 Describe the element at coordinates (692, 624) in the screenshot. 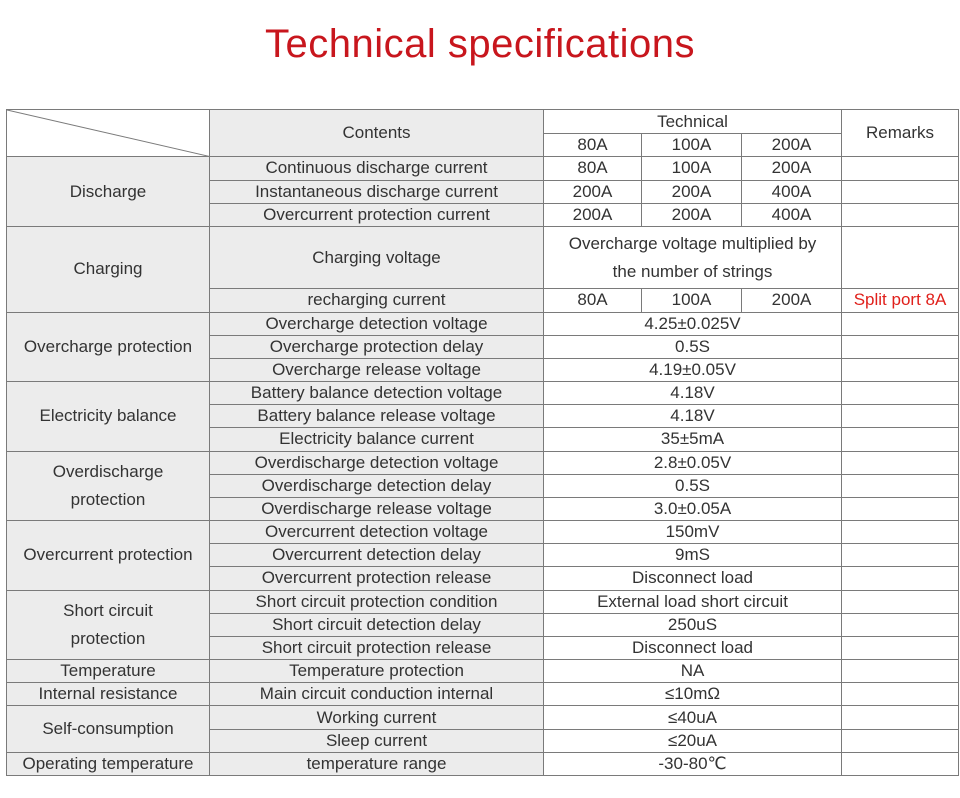

I see `value-cell: 250uS` at that location.